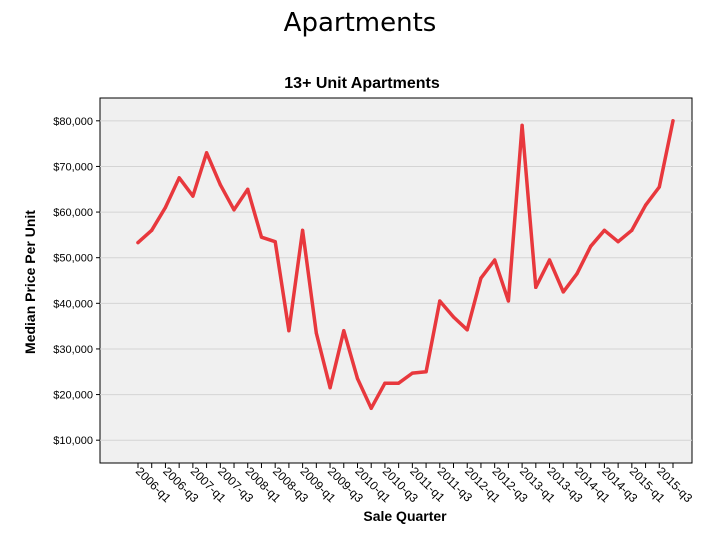 The image size is (720, 540). I want to click on x-axis-label: Sale Quarter, so click(405, 516).